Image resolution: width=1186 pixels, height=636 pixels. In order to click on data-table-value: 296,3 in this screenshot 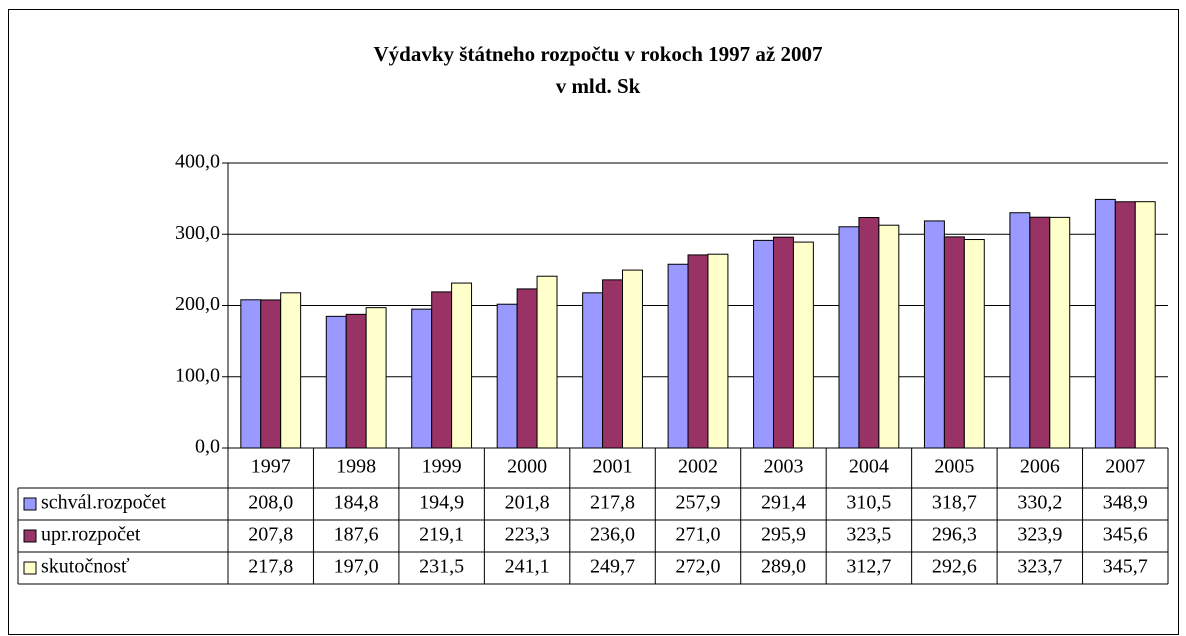, I will do `click(954, 535)`.